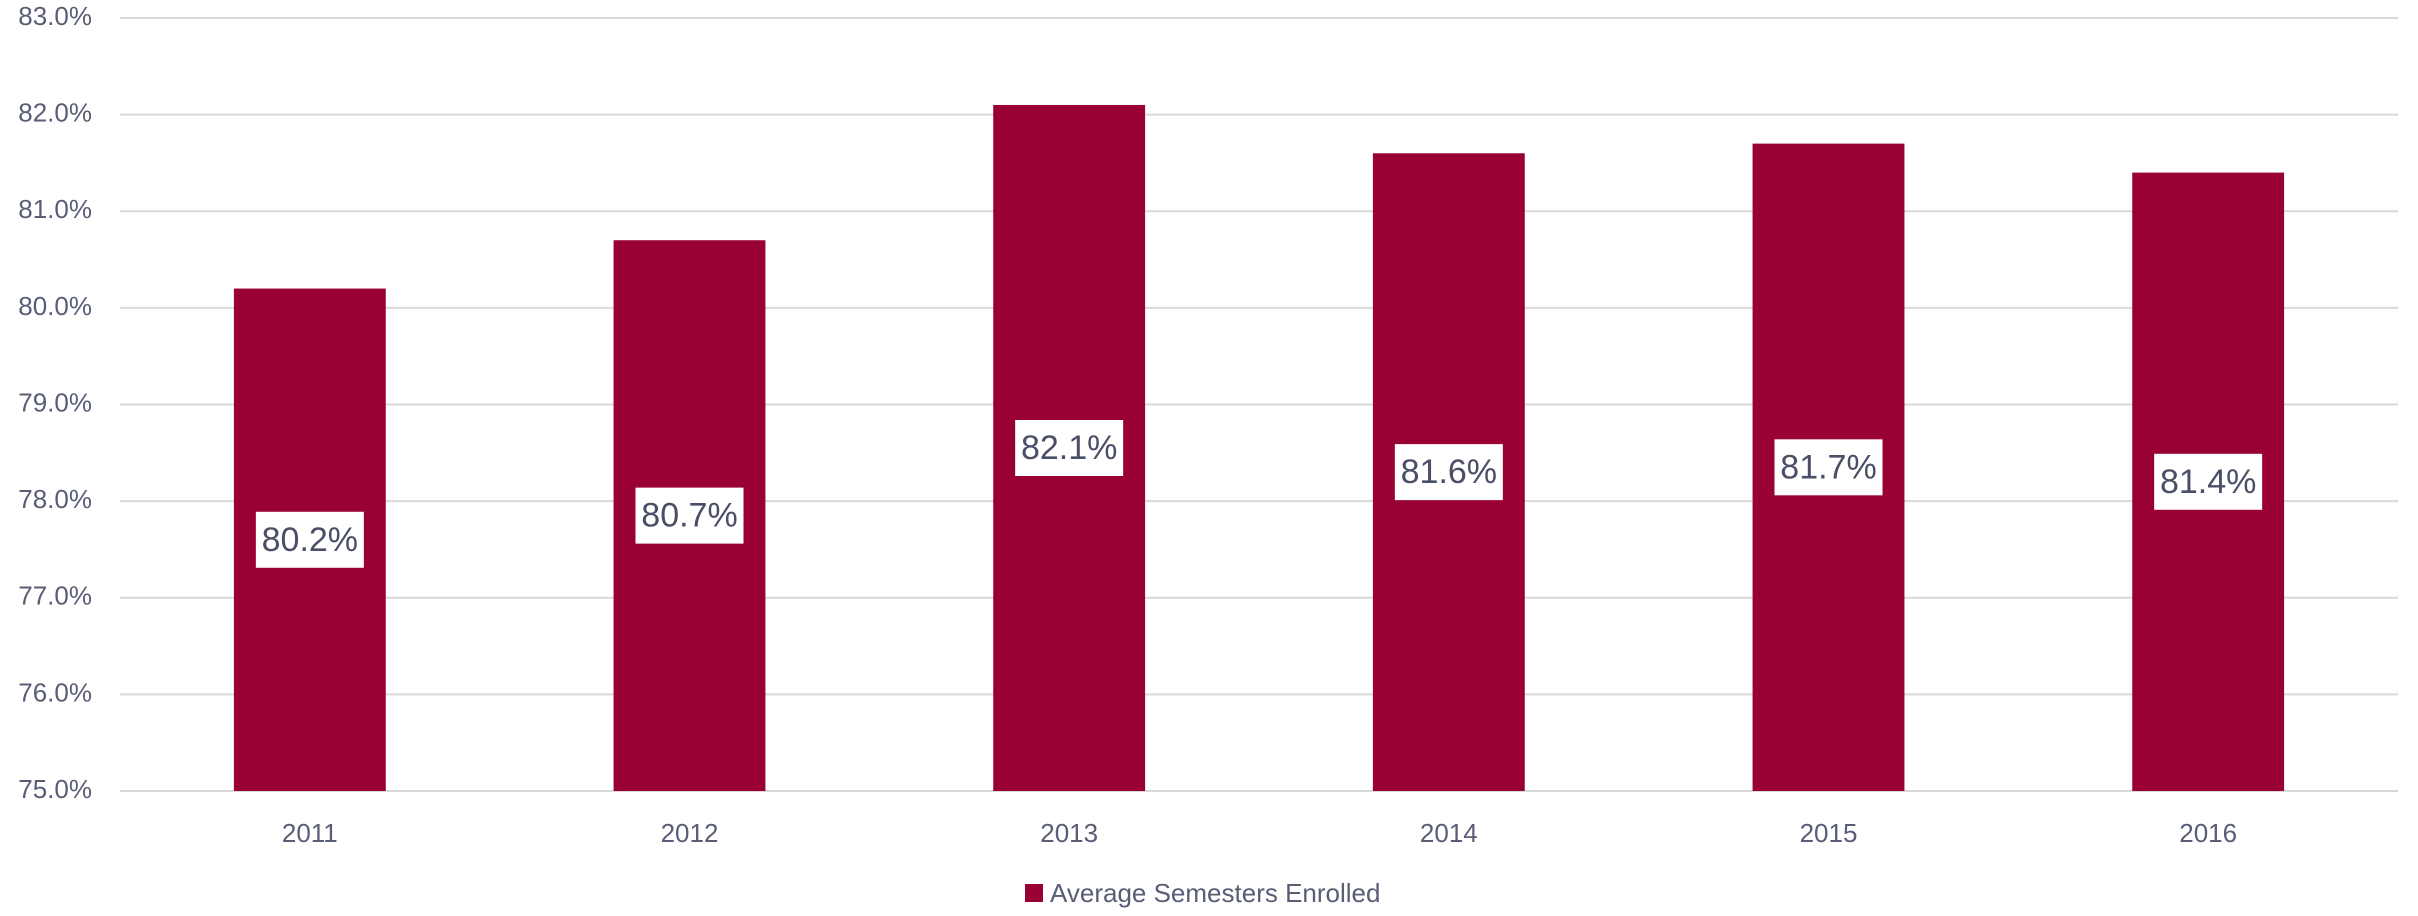 The height and width of the screenshot is (916, 2418). Describe the element at coordinates (55, 209) in the screenshot. I see `y-tick-label: 81.0%` at that location.